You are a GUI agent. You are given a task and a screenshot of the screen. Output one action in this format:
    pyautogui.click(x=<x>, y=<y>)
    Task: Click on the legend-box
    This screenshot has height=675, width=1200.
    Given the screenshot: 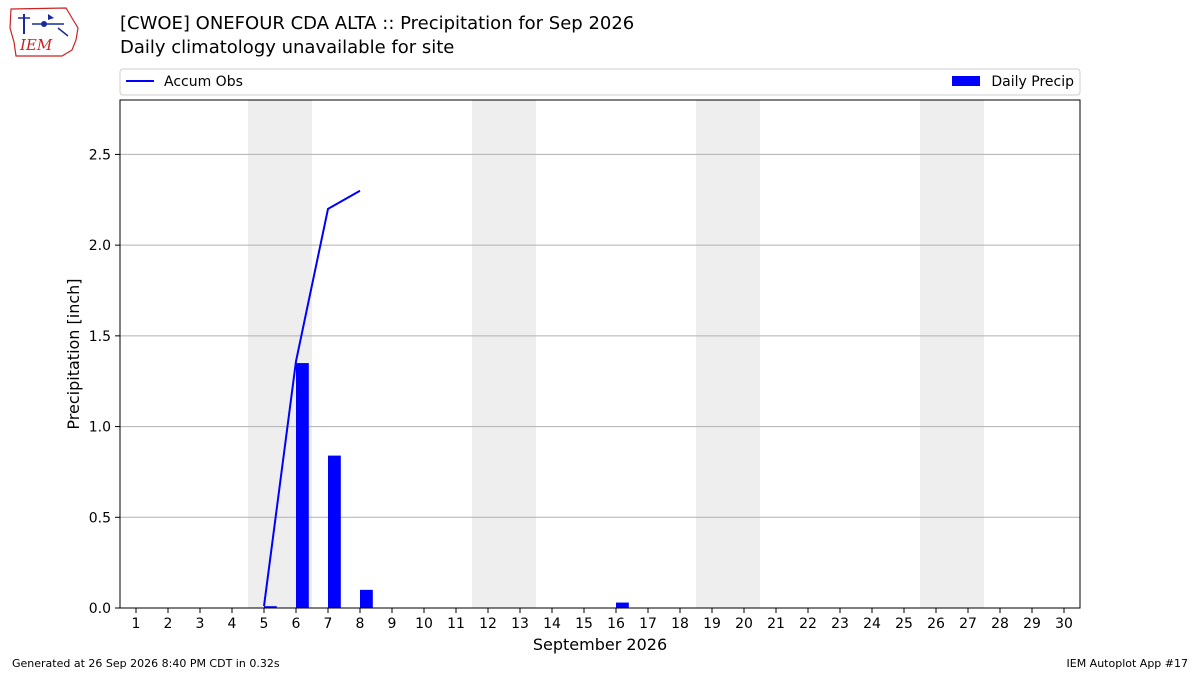 What is the action you would take?
    pyautogui.click(x=600, y=82)
    